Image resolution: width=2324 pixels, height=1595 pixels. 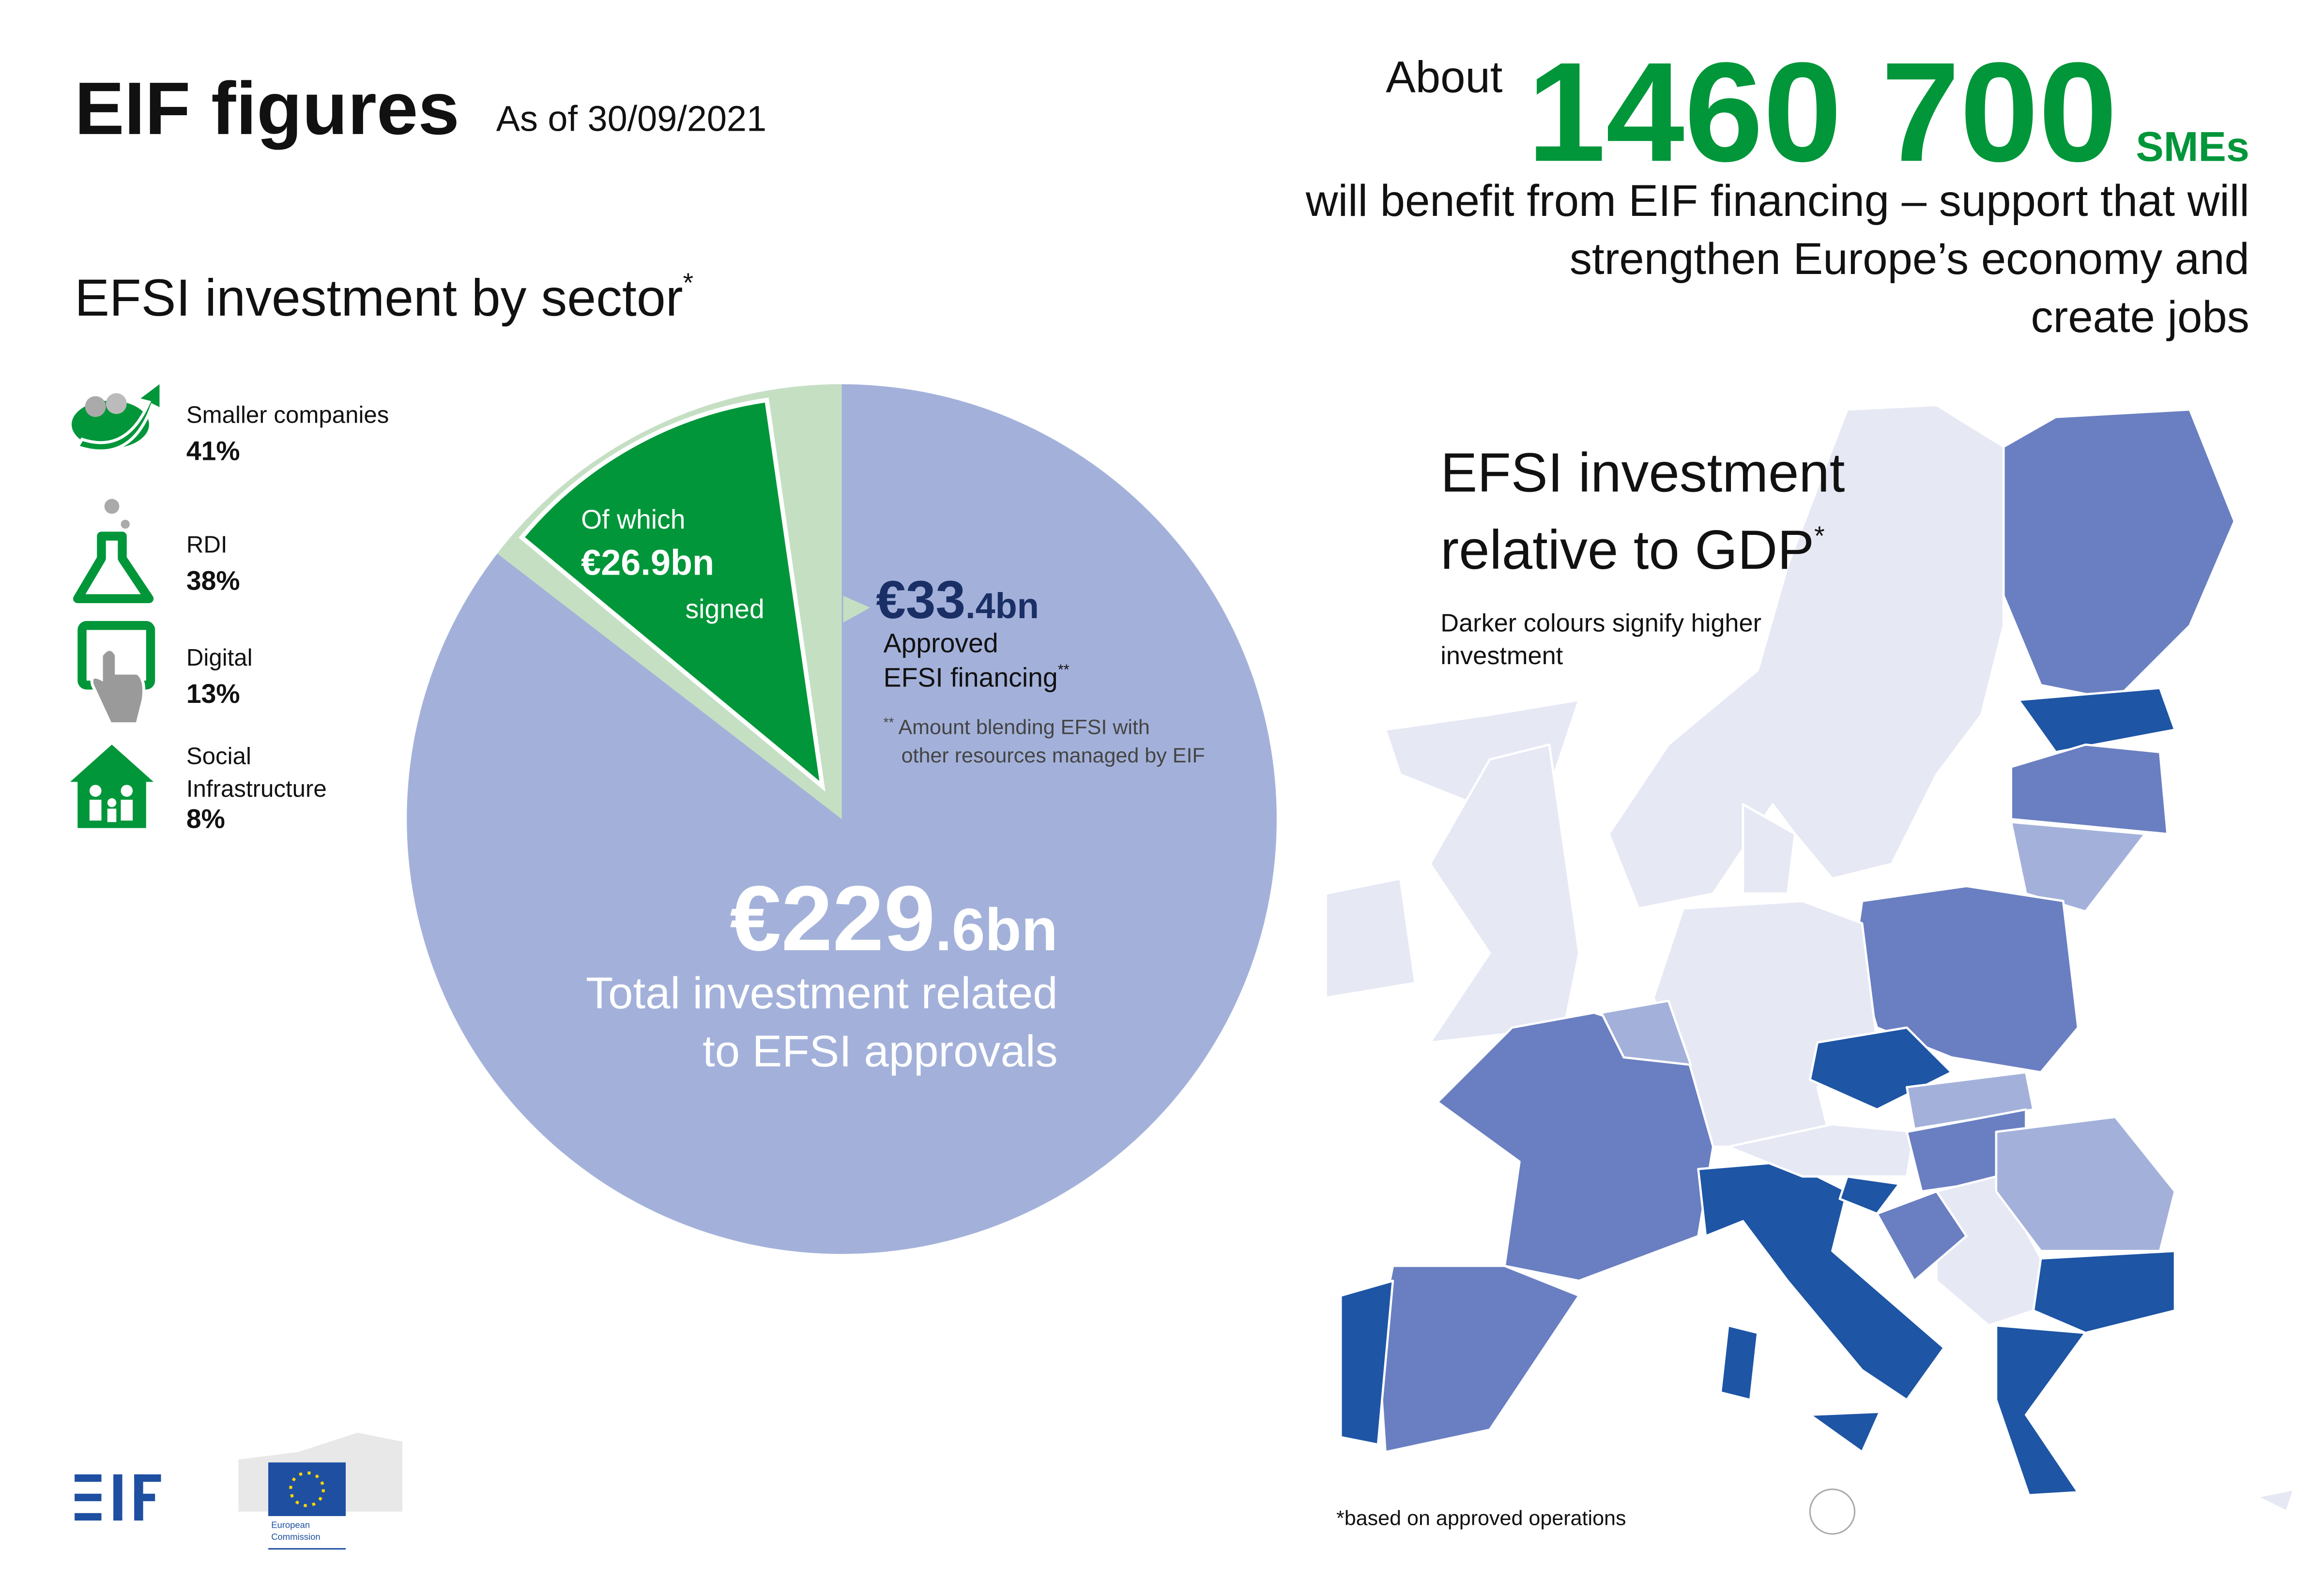 I want to click on section-title: EFSI investment by sector*, so click(x=384, y=297).